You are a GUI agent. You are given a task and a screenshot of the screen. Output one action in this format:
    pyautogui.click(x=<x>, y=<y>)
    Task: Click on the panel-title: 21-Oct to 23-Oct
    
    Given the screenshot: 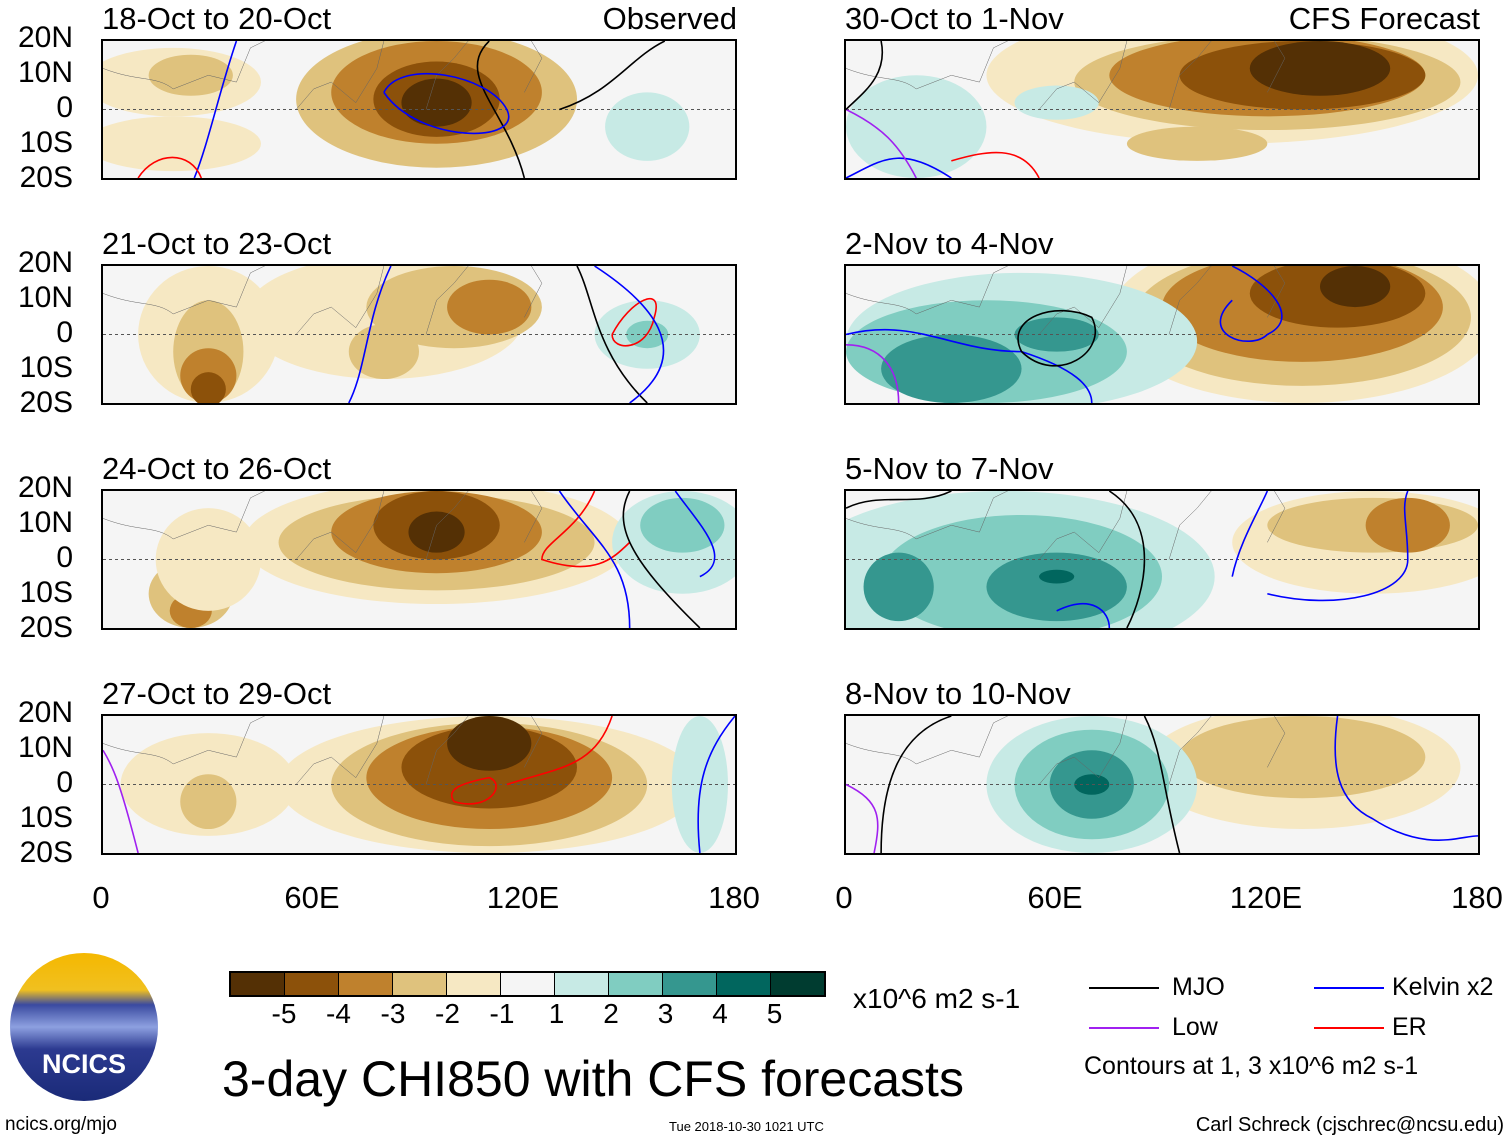 What is the action you would take?
    pyautogui.click(x=217, y=243)
    